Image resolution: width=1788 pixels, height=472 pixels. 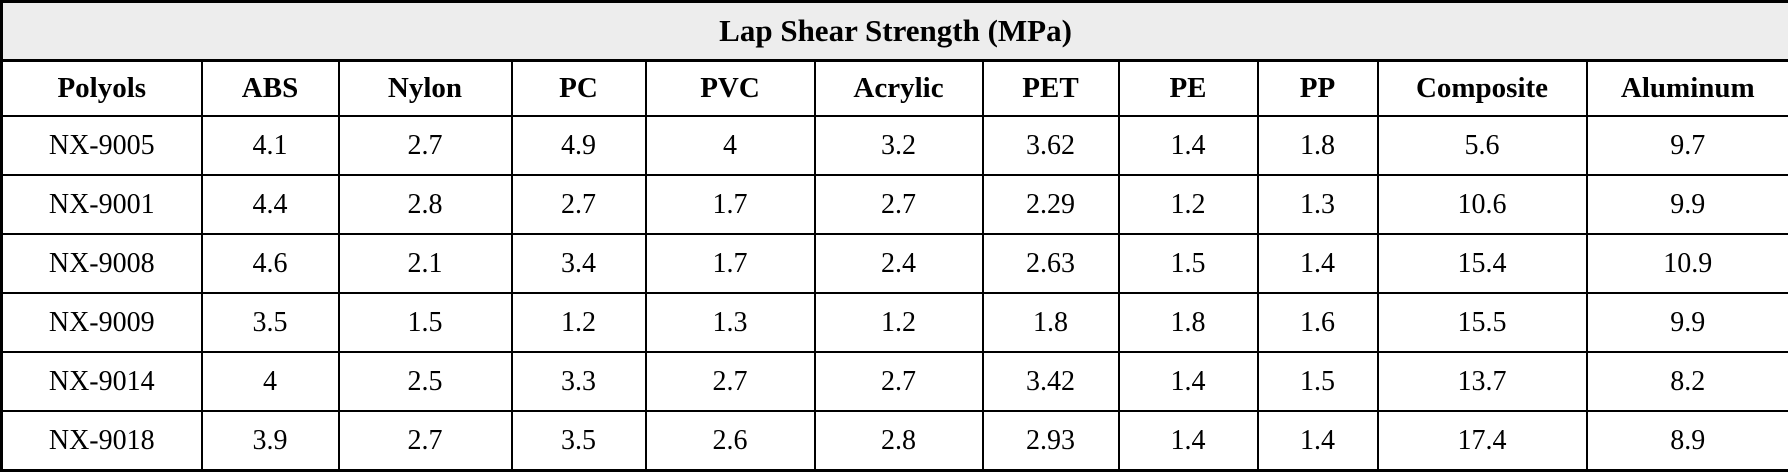 I want to click on table-cell: 2.4, so click(x=899, y=263).